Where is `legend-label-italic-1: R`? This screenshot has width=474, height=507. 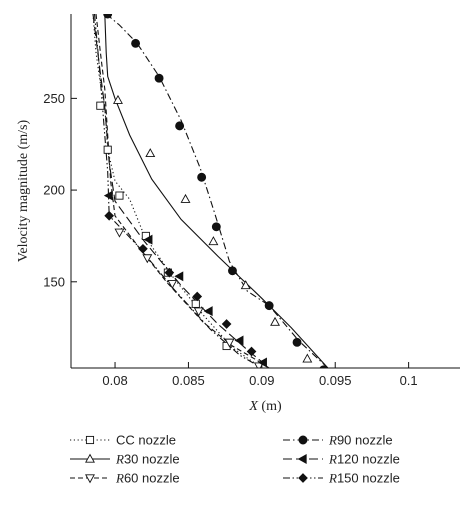
legend-label-italic-1: R is located at coordinates (119, 459).